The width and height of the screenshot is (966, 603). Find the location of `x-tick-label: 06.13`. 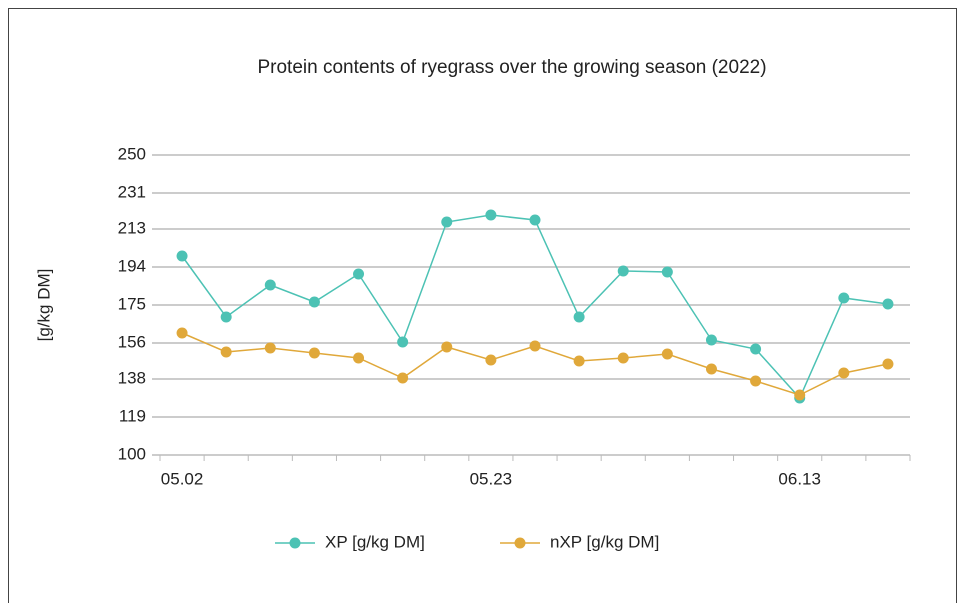

x-tick-label: 06.13 is located at coordinates (799, 478).